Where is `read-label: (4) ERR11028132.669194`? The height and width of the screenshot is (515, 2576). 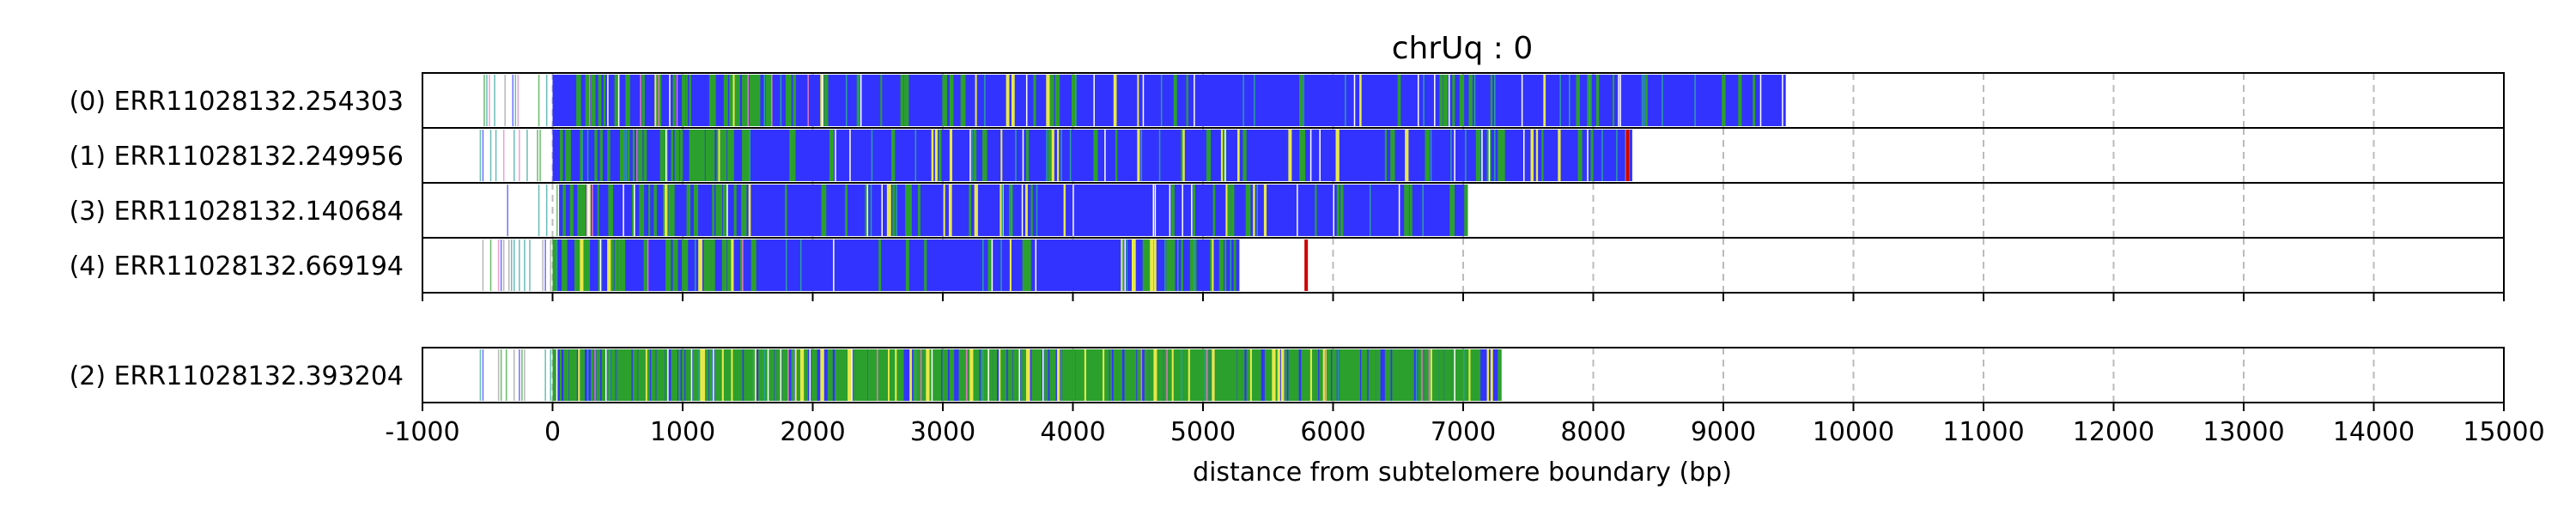 read-label: (4) ERR11028132.669194 is located at coordinates (237, 266).